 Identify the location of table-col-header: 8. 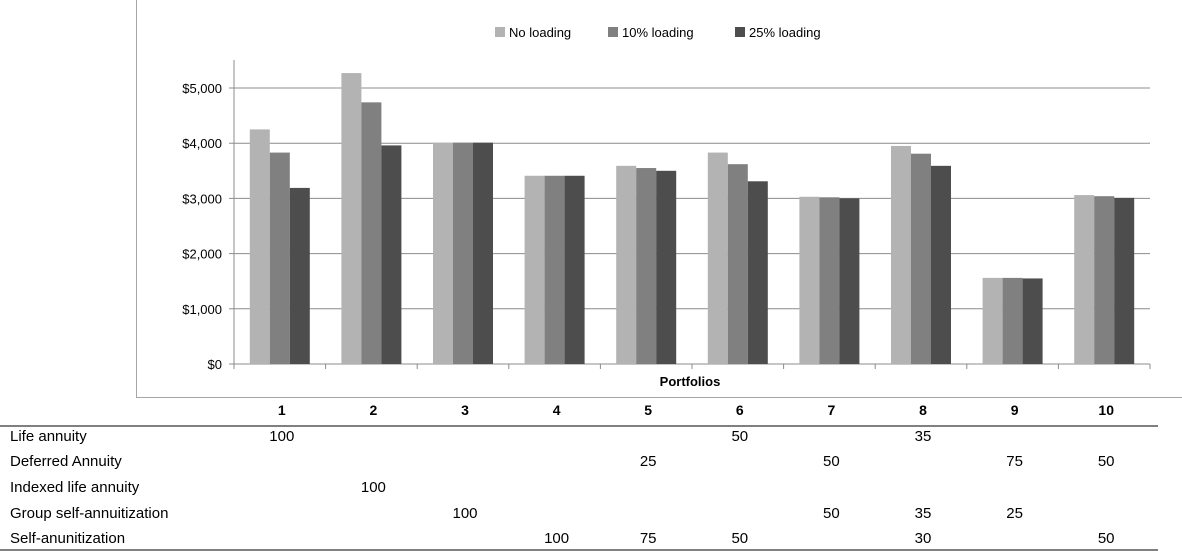
(923, 410).